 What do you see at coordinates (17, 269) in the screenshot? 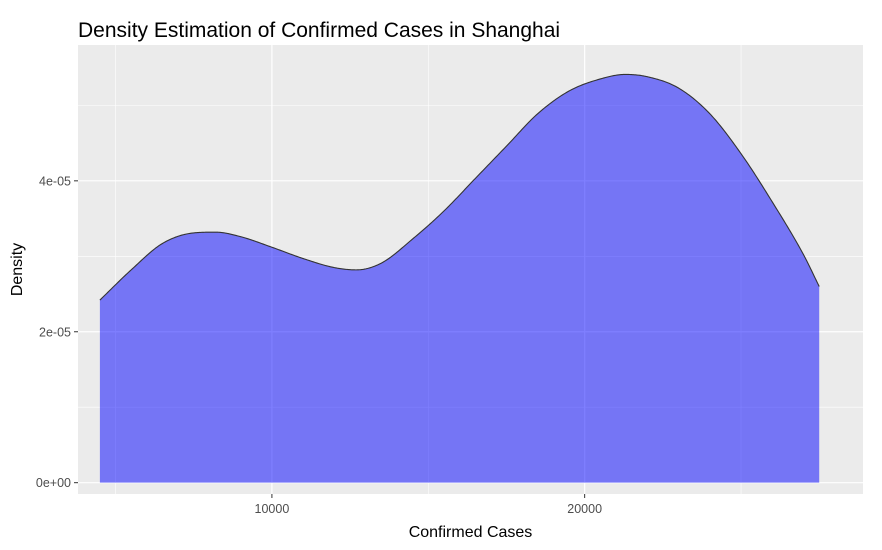
I see `y-axis-title: Density` at bounding box center [17, 269].